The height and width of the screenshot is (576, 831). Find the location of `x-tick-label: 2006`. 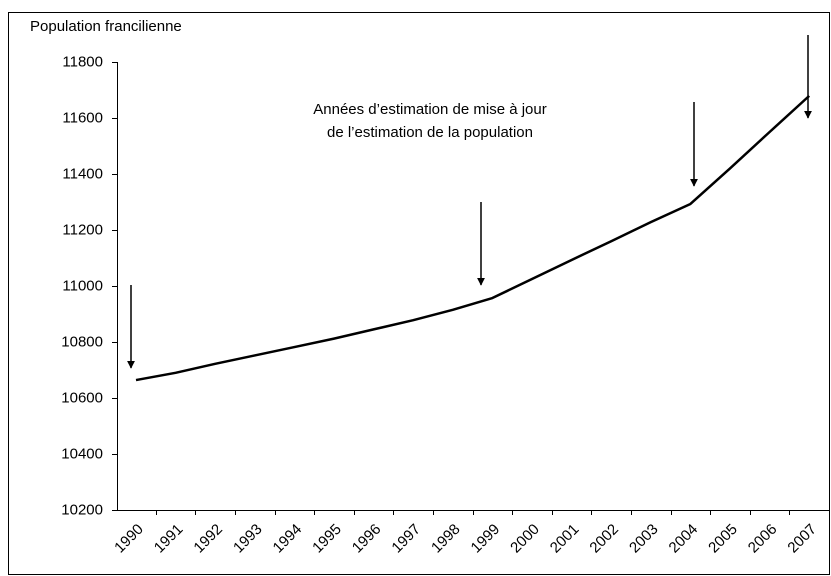

x-tick-label: 2006 is located at coordinates (763, 539).